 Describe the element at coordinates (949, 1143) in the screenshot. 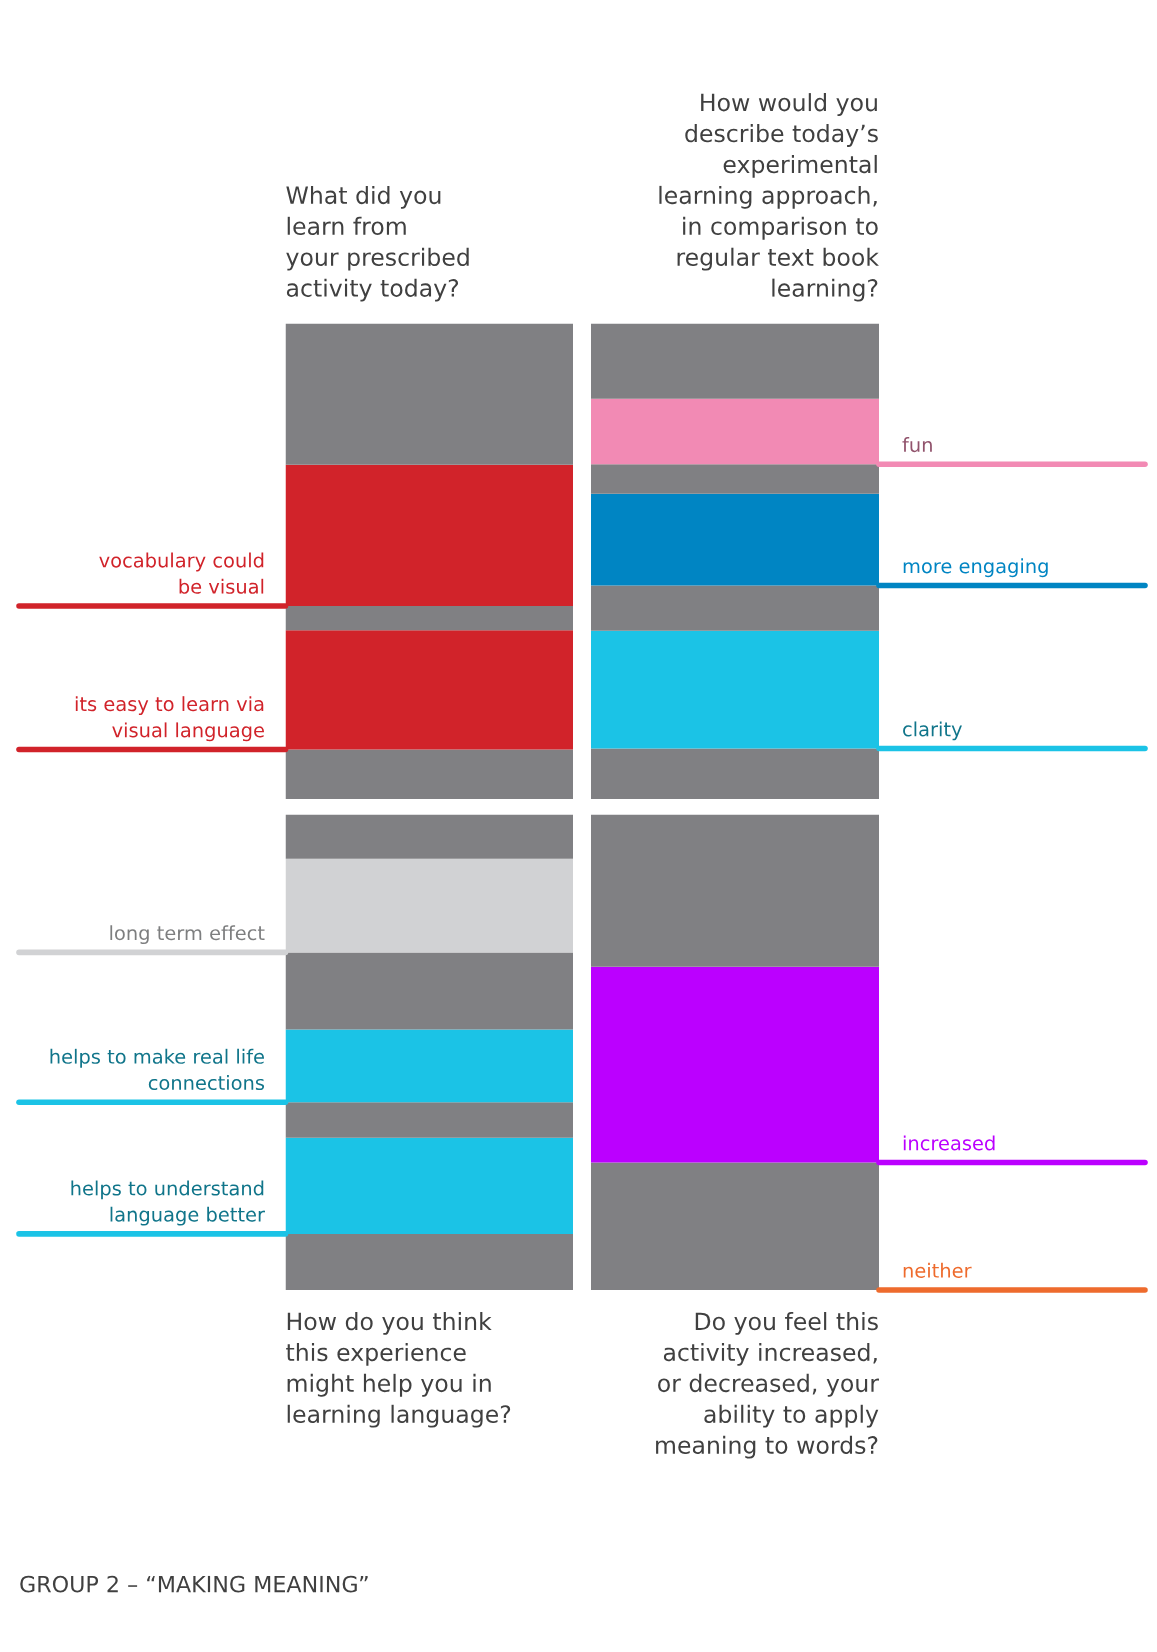

I see `series-label: increased` at that location.